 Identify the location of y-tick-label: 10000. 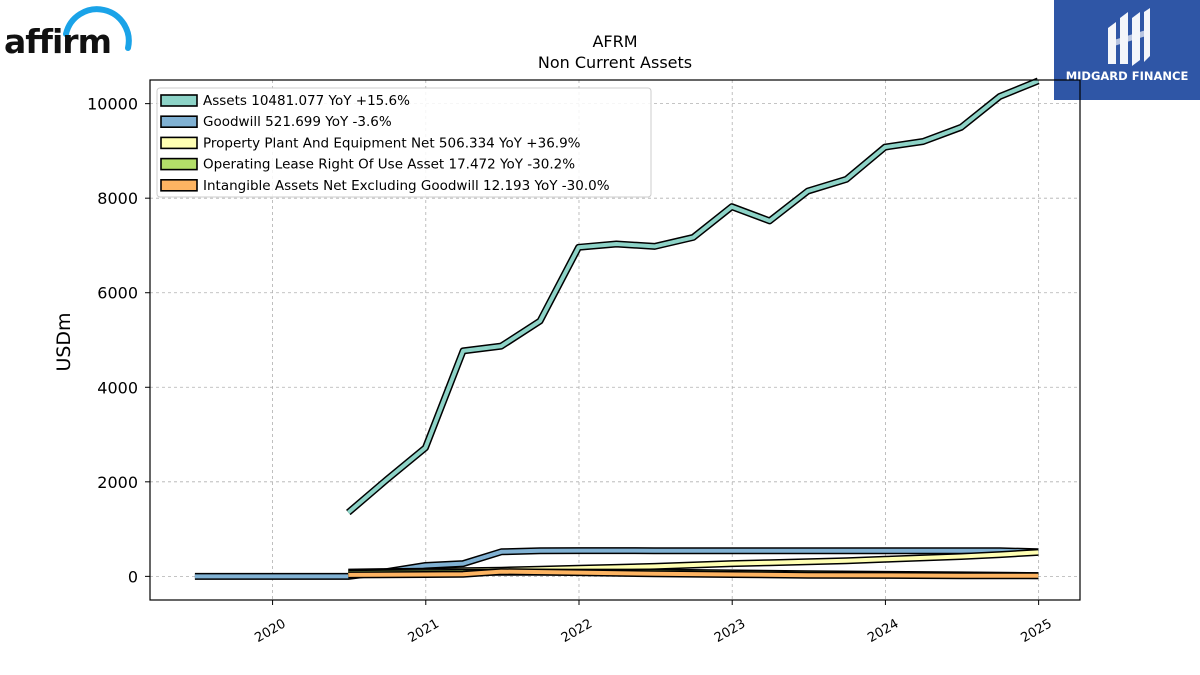
(112, 104).